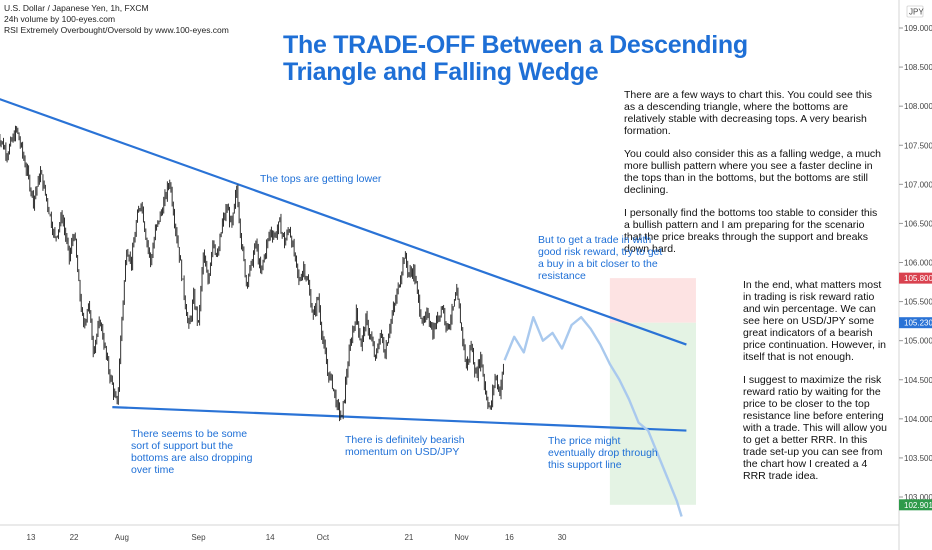  Describe the element at coordinates (918, 497) in the screenshot. I see `price-tick-label: 103.000` at that location.